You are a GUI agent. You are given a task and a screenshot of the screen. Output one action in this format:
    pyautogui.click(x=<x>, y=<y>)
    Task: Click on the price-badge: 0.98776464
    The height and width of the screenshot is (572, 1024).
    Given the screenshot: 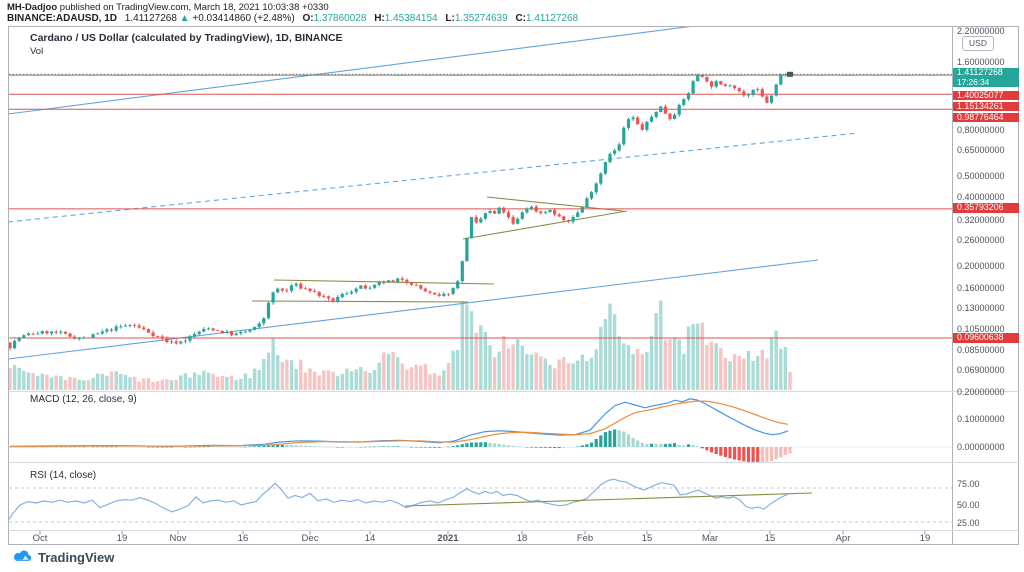 What is the action you would take?
    pyautogui.click(x=986, y=117)
    